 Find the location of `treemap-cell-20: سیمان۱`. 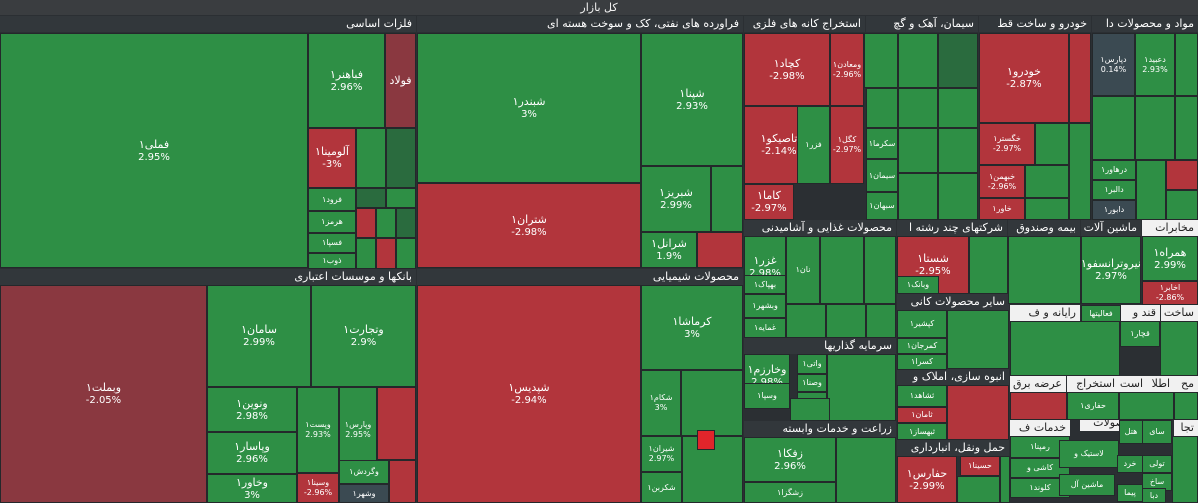

treemap-cell-20: سیمان۱ is located at coordinates (882, 175).